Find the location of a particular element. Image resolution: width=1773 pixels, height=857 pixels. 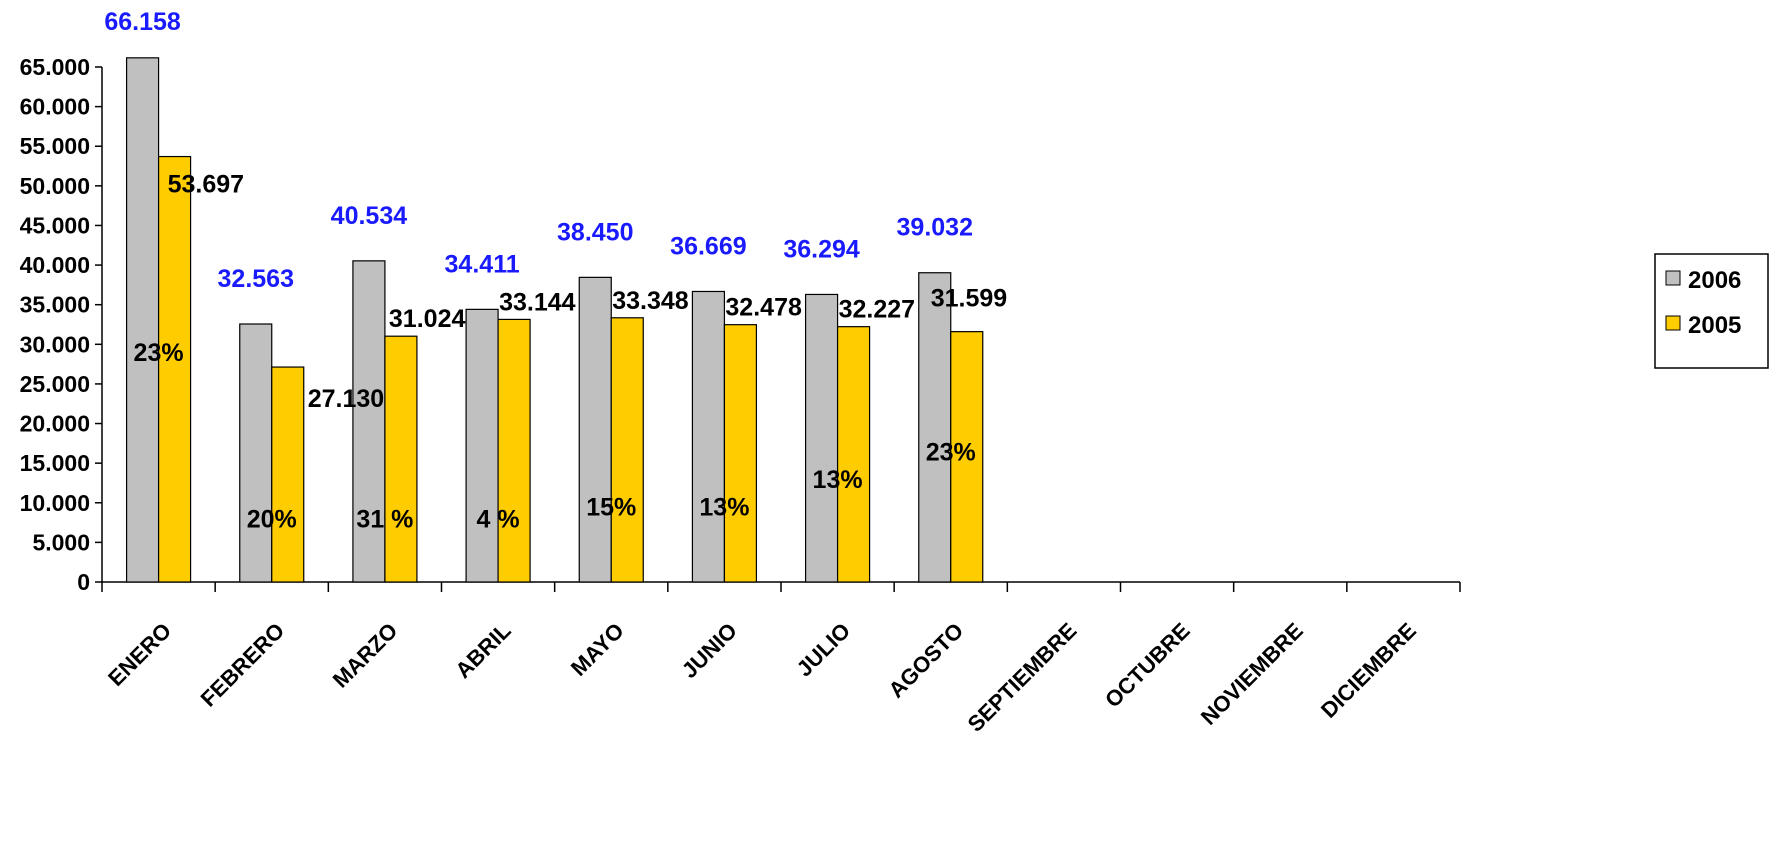

legend-swatch-2005 is located at coordinates (1673, 323).